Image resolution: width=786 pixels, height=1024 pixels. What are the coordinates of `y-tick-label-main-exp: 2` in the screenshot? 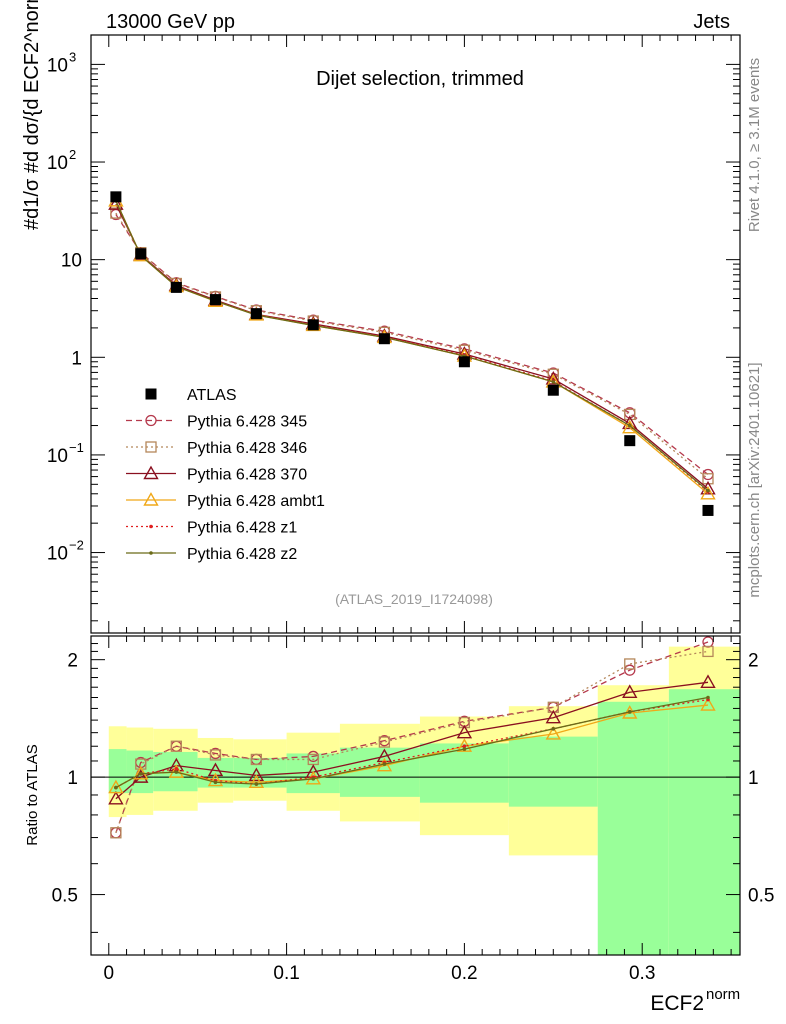 It's located at (72, 154).